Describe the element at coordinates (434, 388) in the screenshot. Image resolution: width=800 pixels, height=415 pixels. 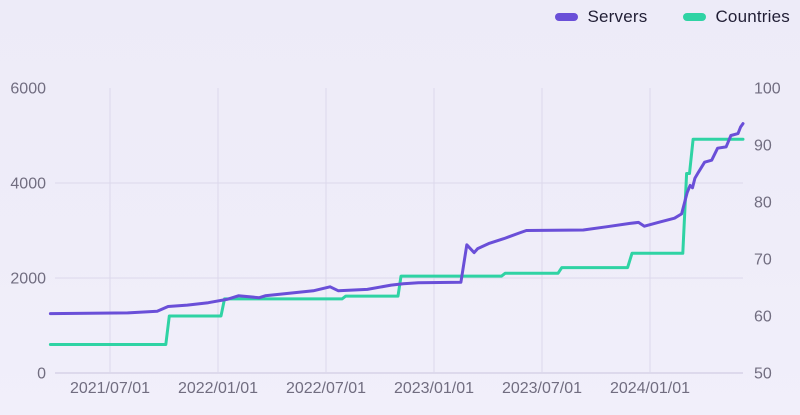
I see `x-tick-label: 2023/01/01` at that location.